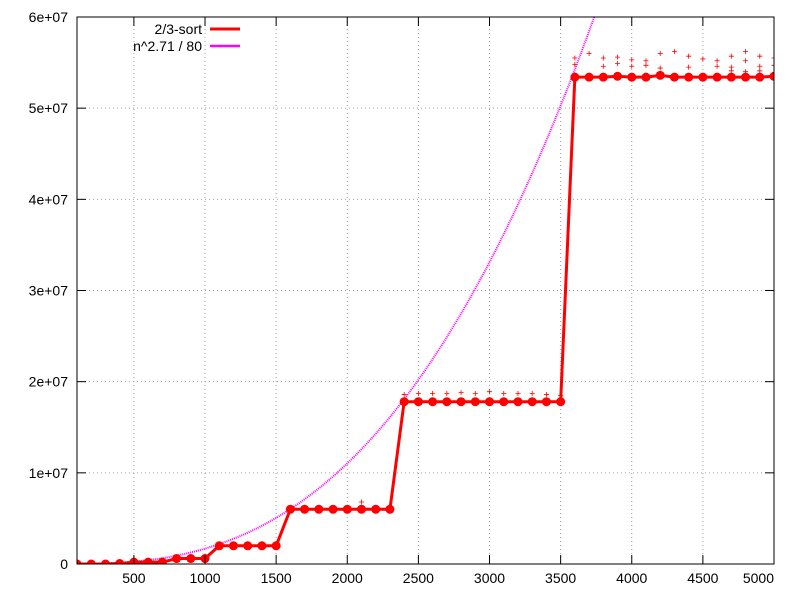 The height and width of the screenshot is (594, 800). Describe the element at coordinates (49, 382) in the screenshot. I see `y-tick-label: 2e+07` at that location.